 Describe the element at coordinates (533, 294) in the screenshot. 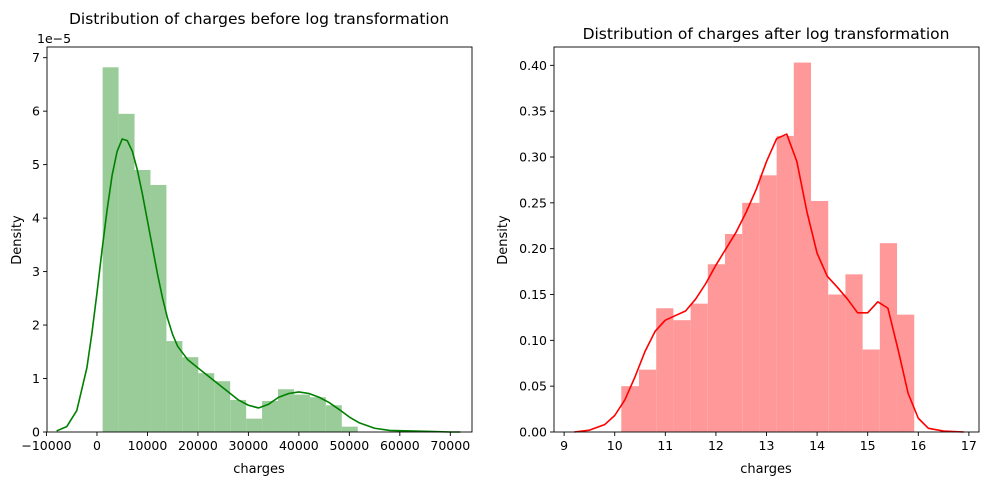

I see `right-y-tick-label: 0.15` at that location.